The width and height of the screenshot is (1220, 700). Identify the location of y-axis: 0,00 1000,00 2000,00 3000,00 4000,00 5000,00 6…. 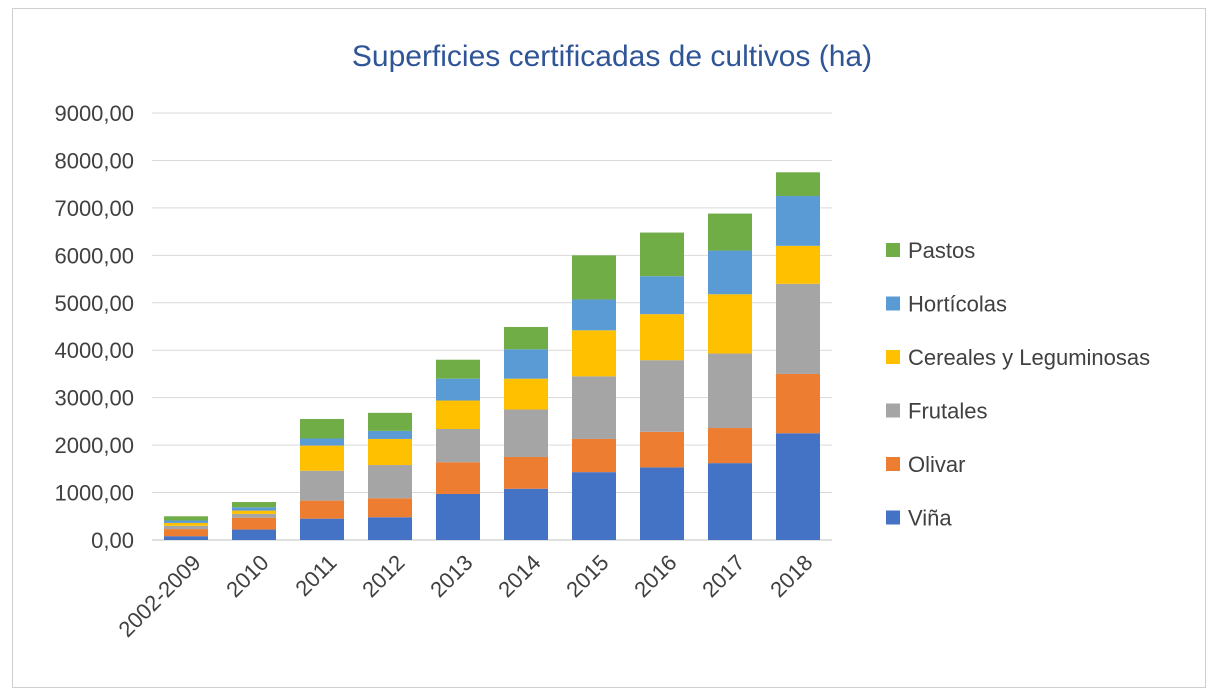
(94, 327).